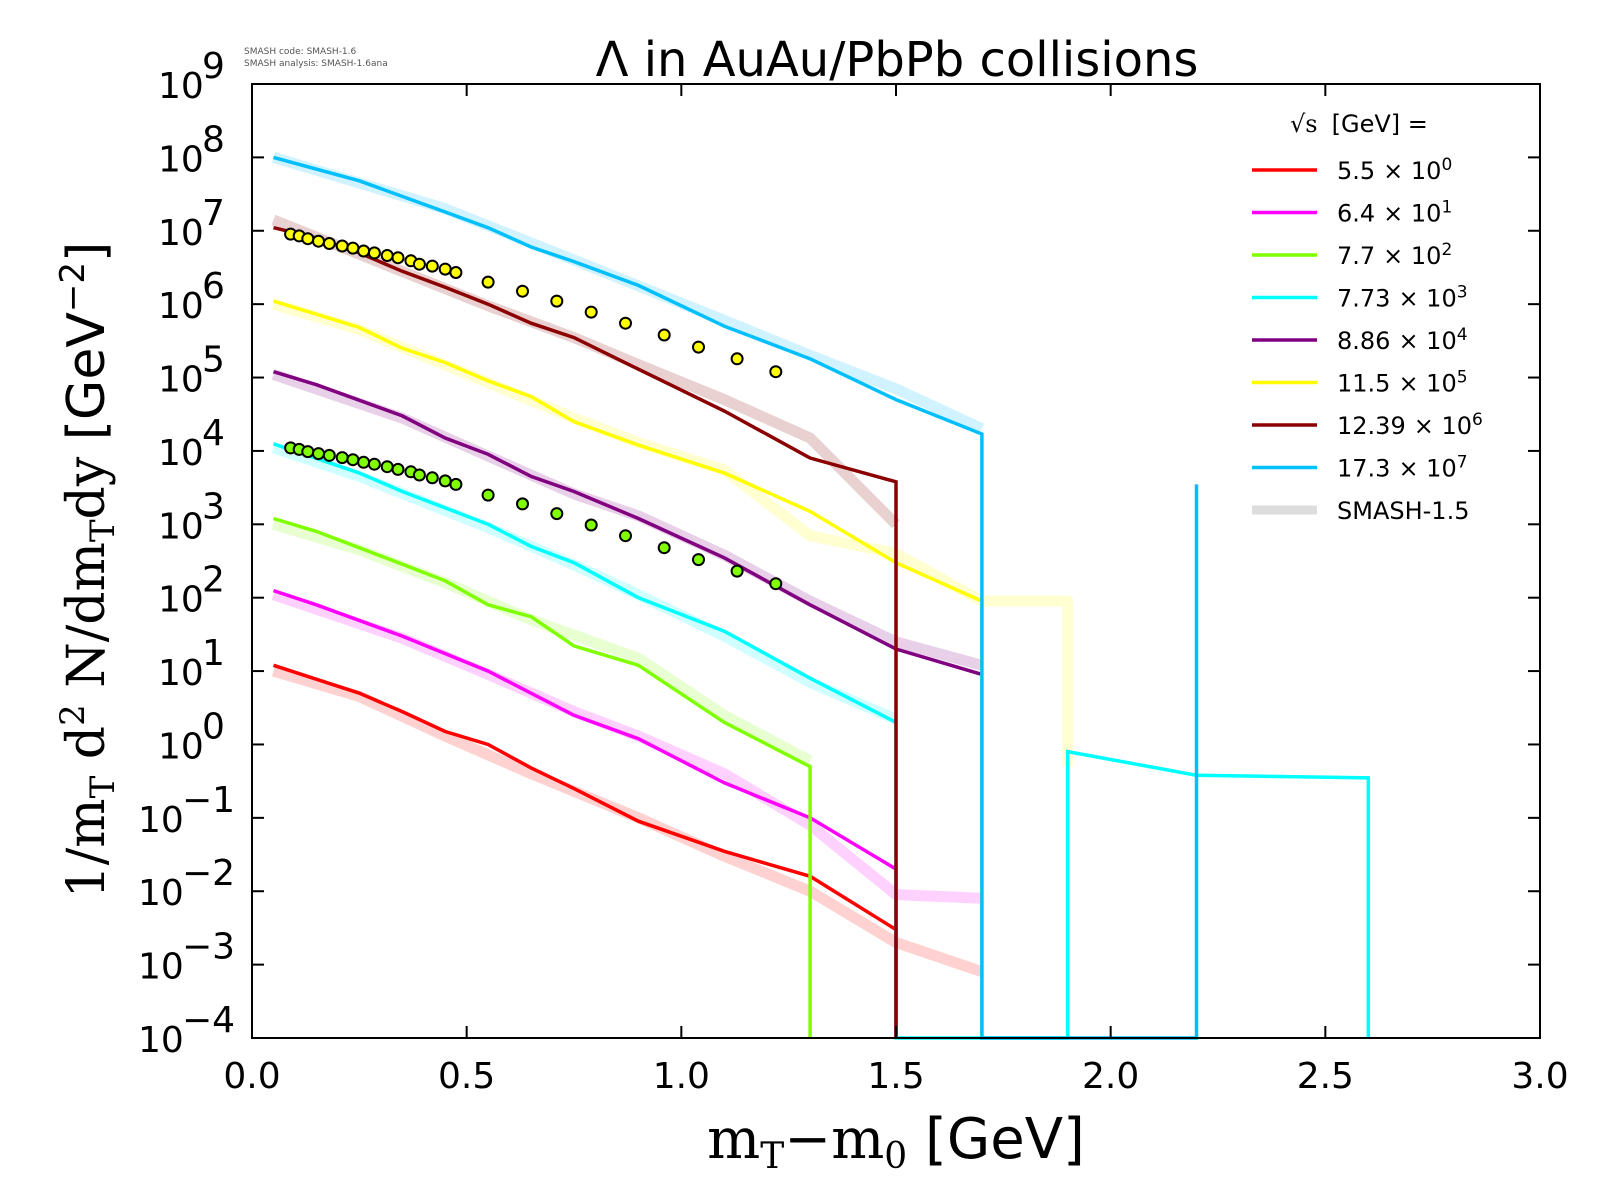 Image resolution: width=1600 pixels, height=1200 pixels. I want to click on legend-label-3: 7.73 × 10³, so click(1402, 298).